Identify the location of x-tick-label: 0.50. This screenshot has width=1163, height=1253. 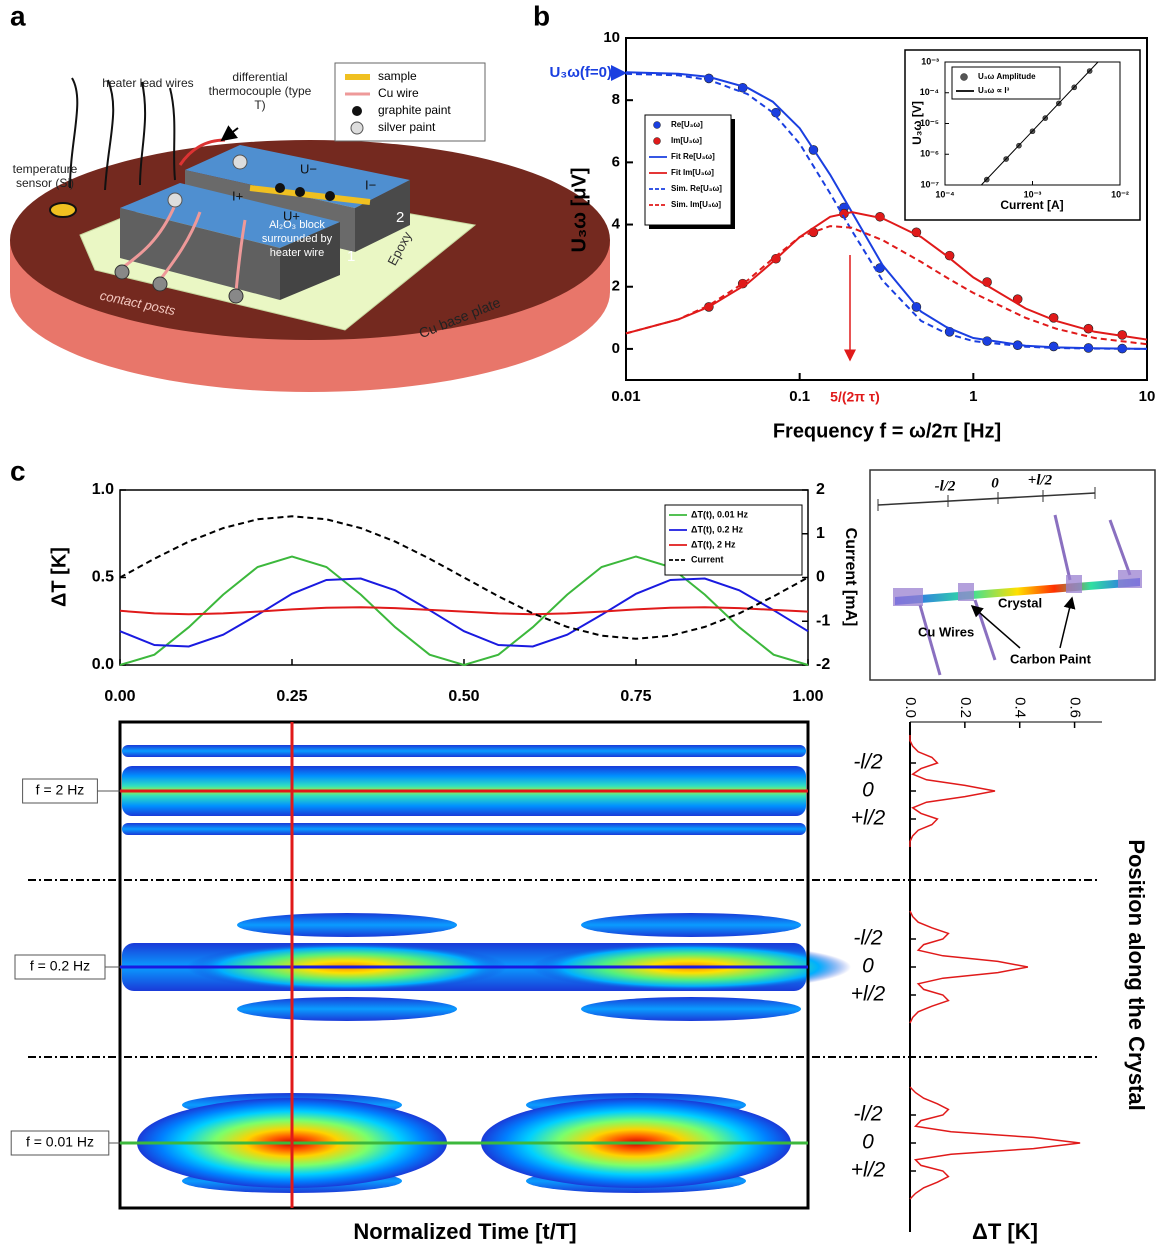
(463, 696).